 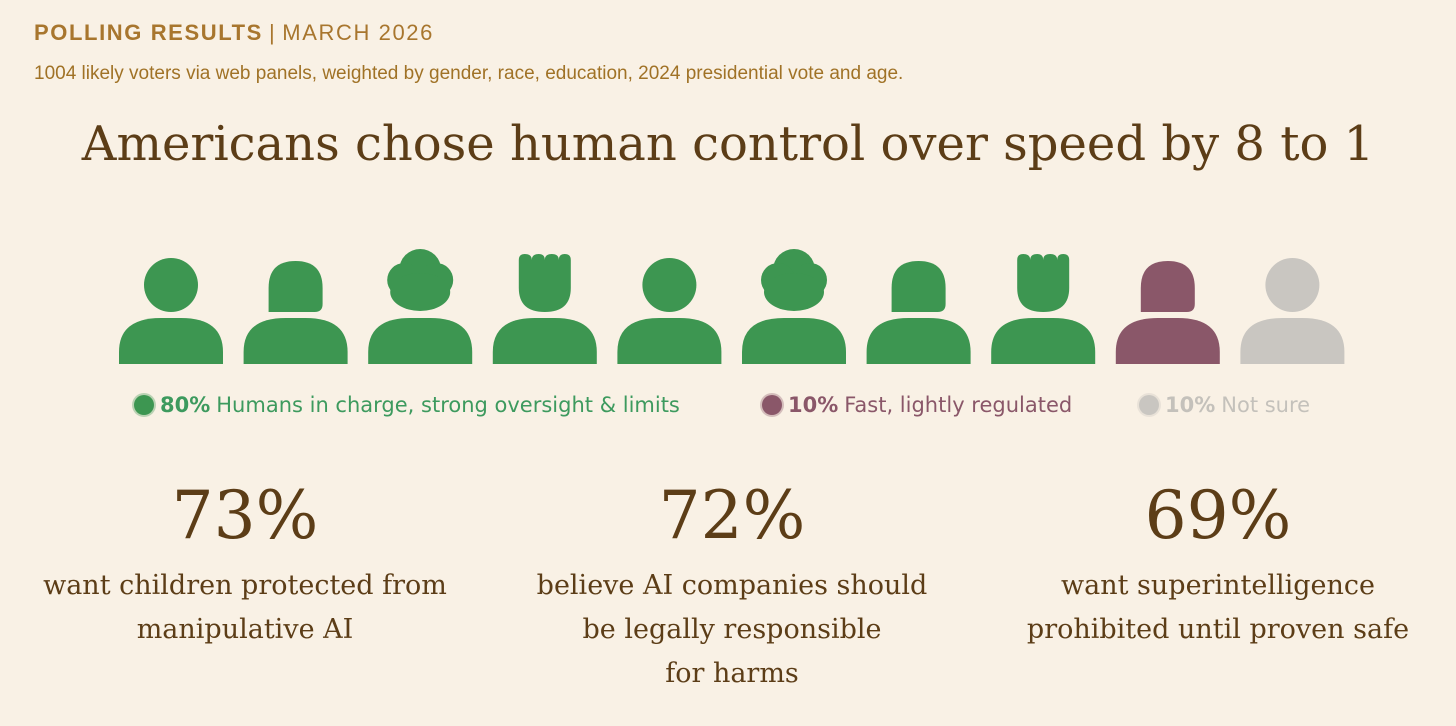 What do you see at coordinates (732, 515) in the screenshot?
I see `stat-value: 72%` at bounding box center [732, 515].